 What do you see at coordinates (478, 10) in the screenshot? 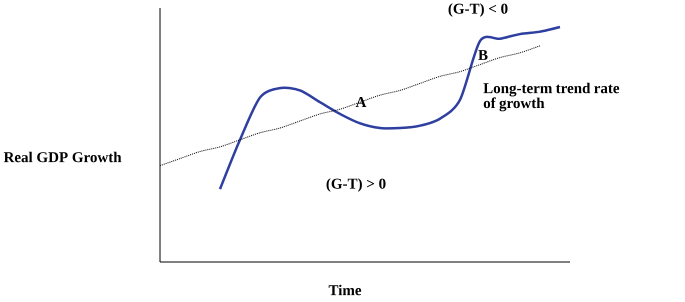
I see `text: (G-T) < 0` at bounding box center [478, 10].